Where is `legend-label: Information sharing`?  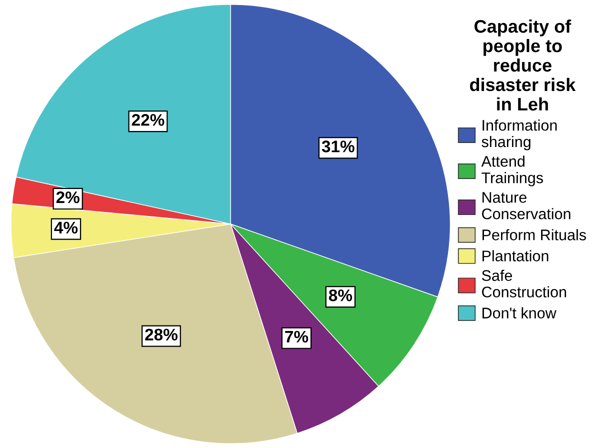 legend-label: Information sharing is located at coordinates (519, 135).